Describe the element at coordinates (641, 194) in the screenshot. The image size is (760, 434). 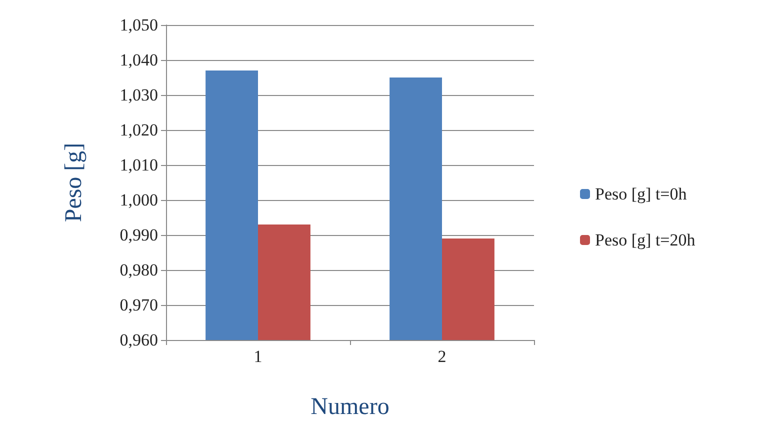
I see `legend-label: Peso [g] t=0h` at that location.